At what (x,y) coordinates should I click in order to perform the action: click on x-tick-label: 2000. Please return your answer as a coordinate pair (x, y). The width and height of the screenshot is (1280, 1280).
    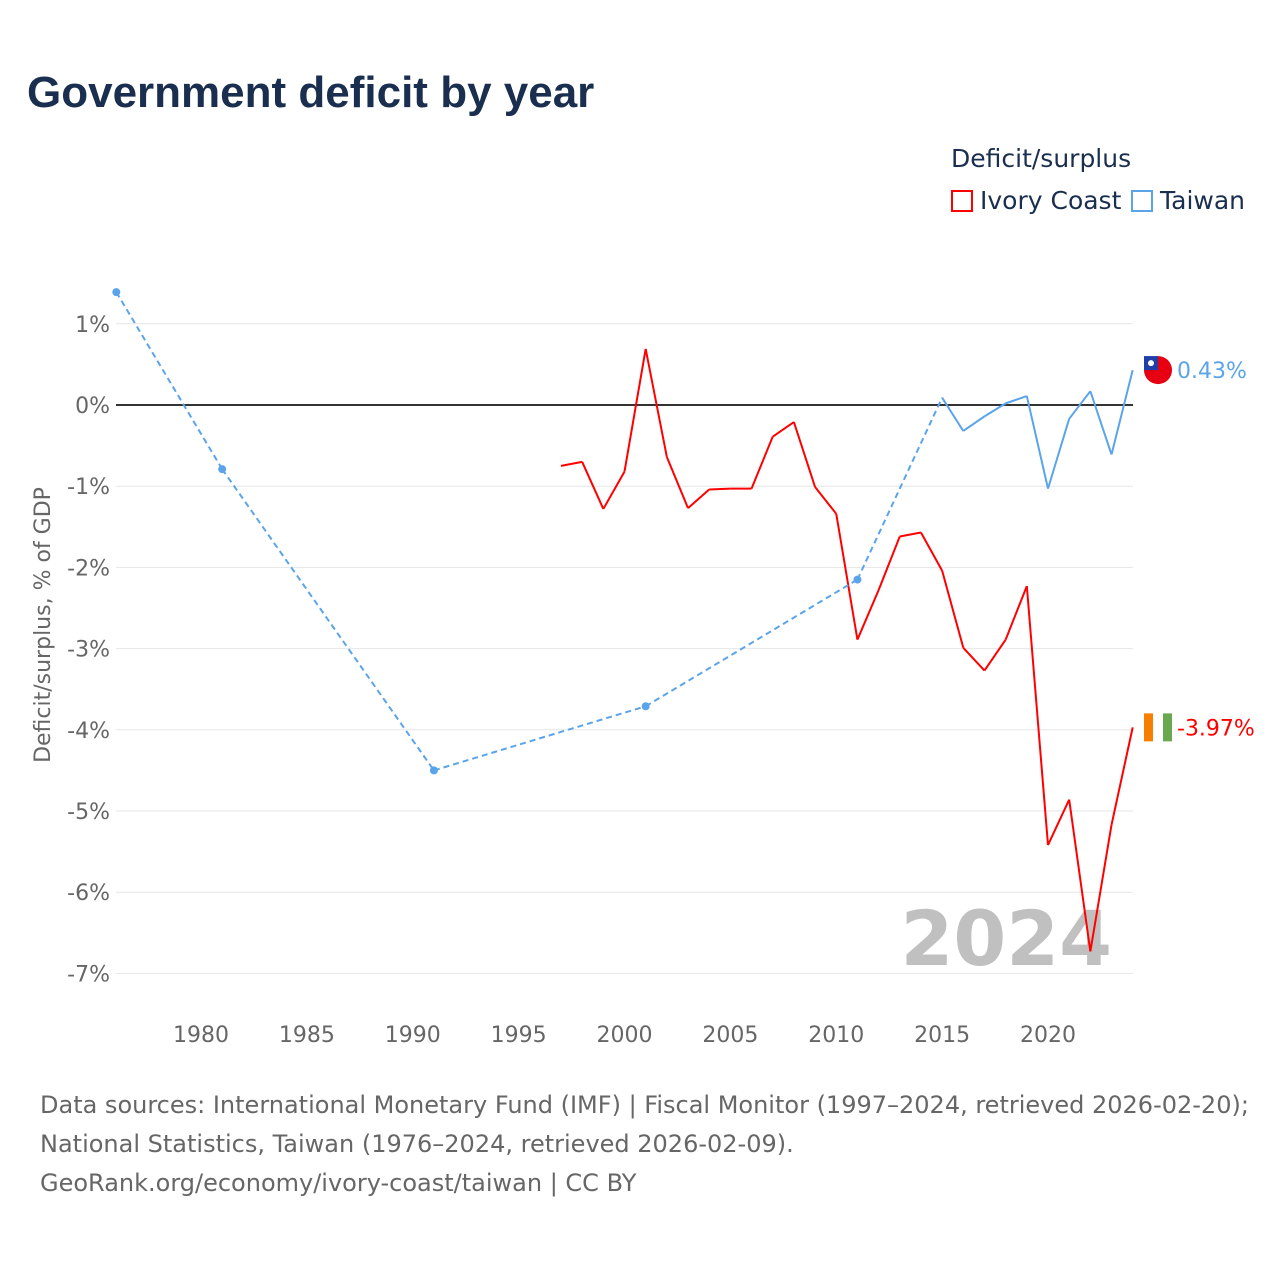
    Looking at the image, I should click on (625, 1035).